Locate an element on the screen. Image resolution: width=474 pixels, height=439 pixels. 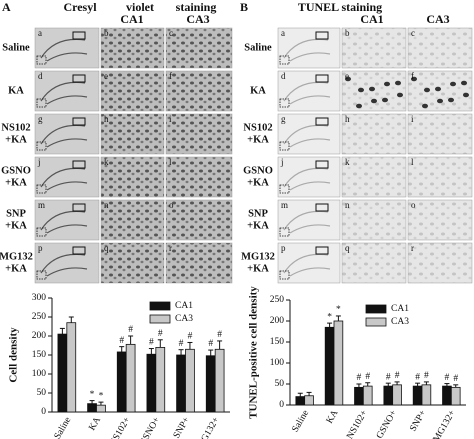
image-letter: l is located at coordinates (412, 162).